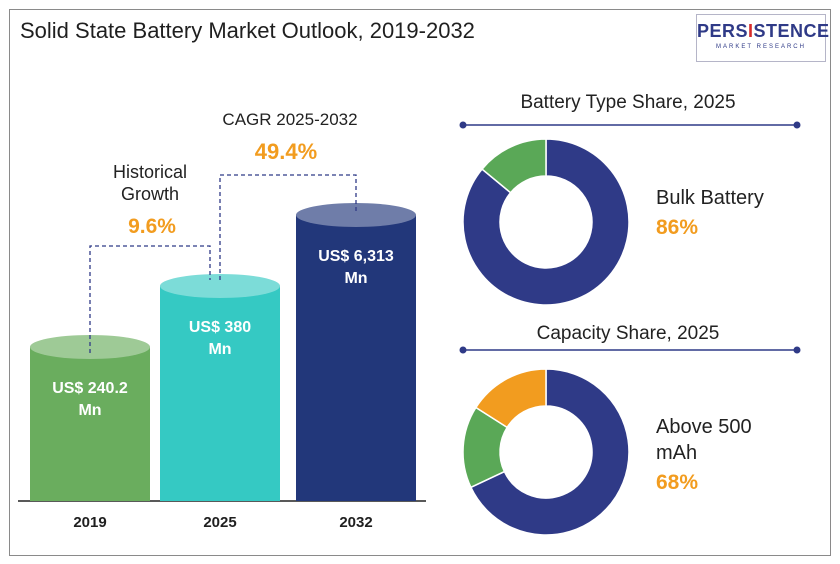 The image size is (840, 564). What do you see at coordinates (220, 327) in the screenshot?
I see `bar-value-label: US$ 380` at bounding box center [220, 327].